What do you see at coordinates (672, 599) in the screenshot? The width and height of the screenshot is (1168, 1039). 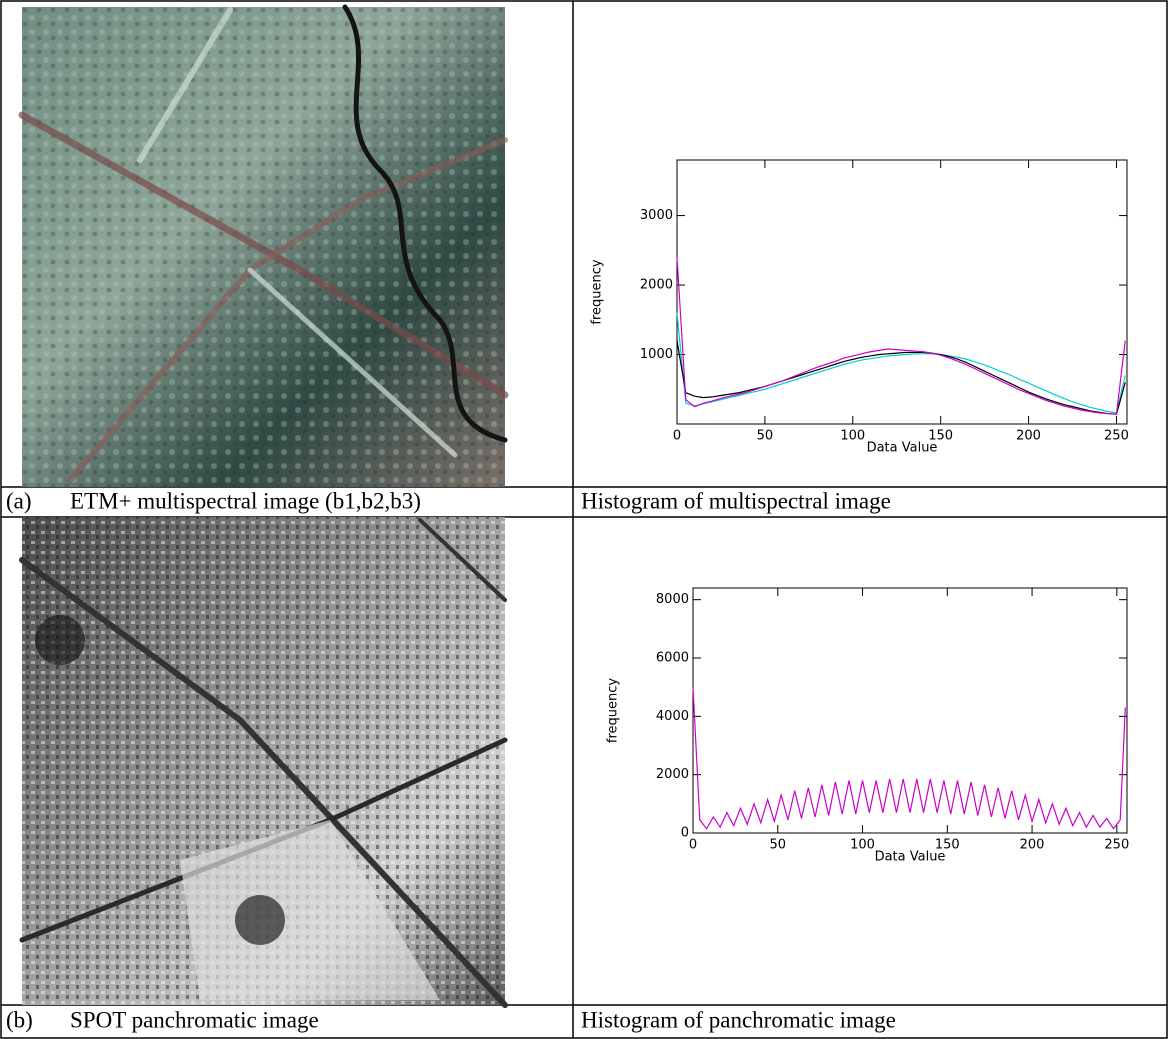 I see `y-tick-label: 8000` at bounding box center [672, 599].